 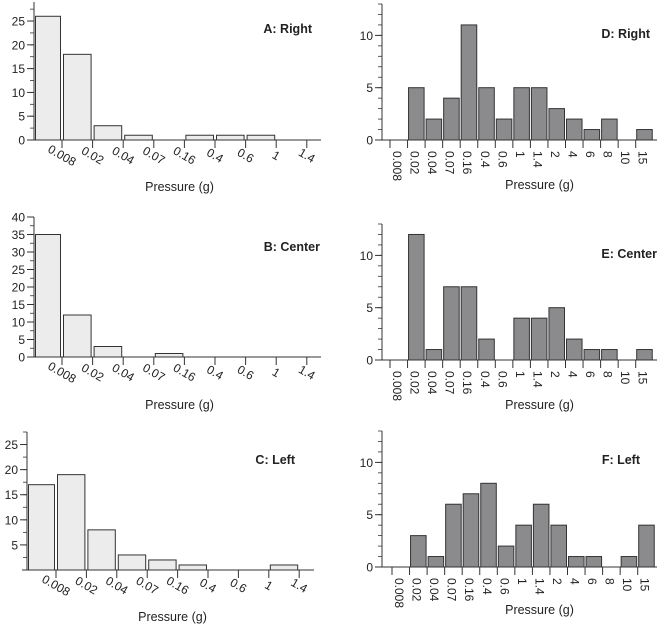 What do you see at coordinates (292, 247) in the screenshot?
I see `panel-title: B: Center` at bounding box center [292, 247].